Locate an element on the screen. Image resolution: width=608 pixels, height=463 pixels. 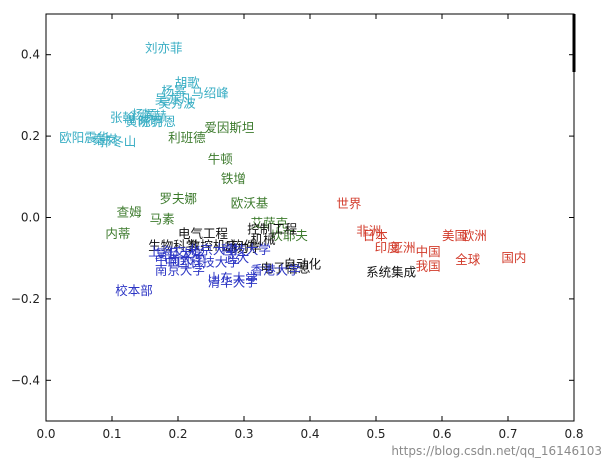
point-label: 杨颖 is located at coordinates (144, 114).